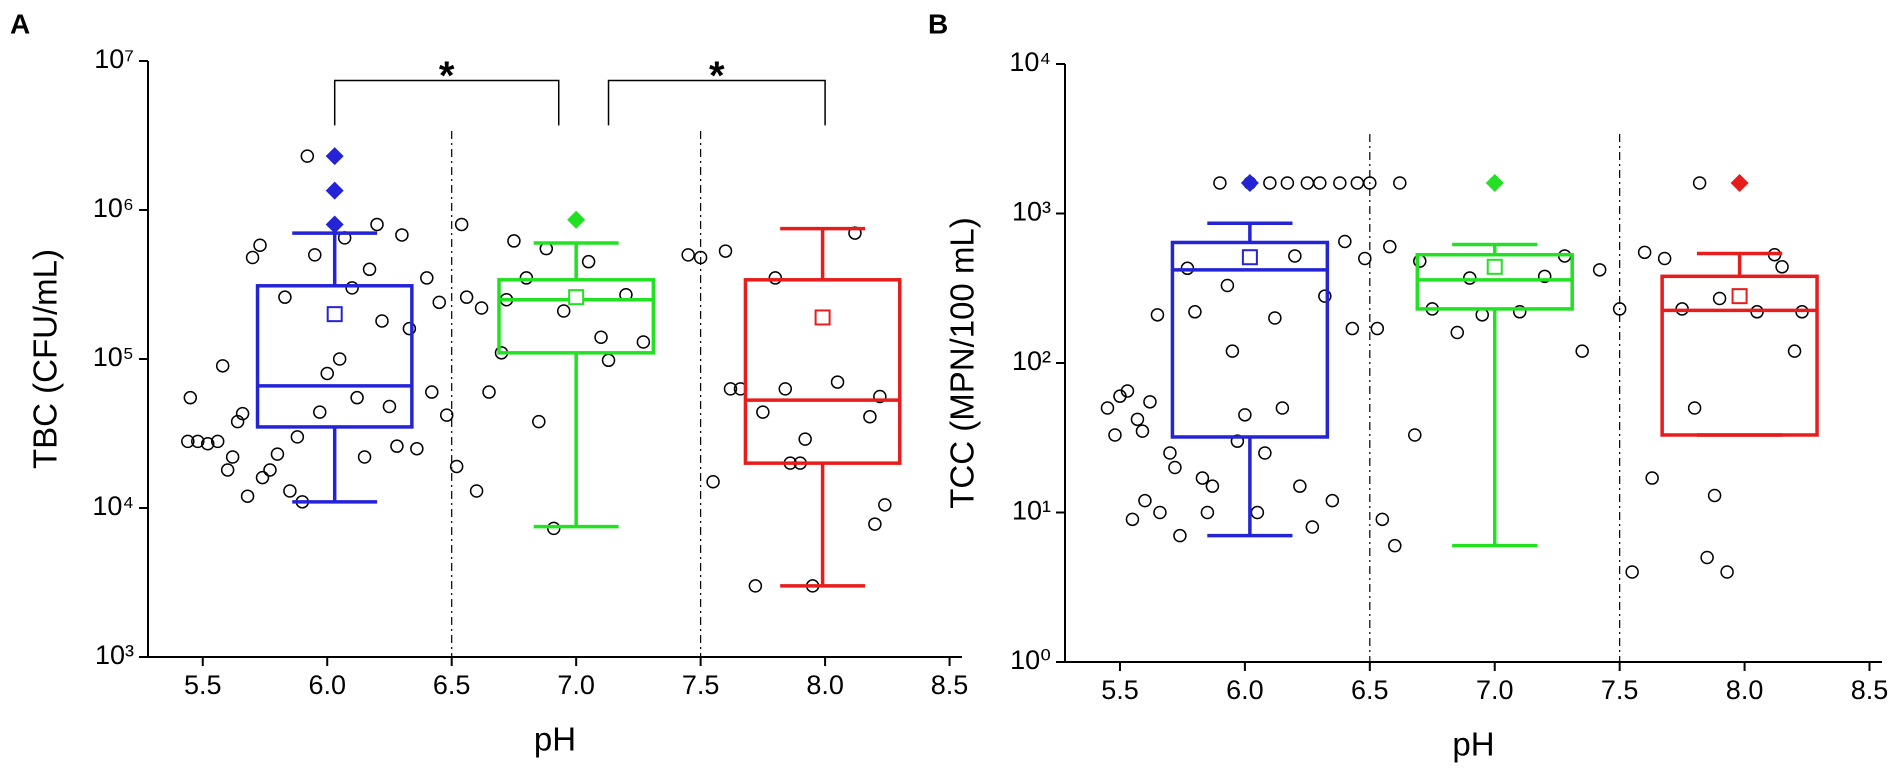  I want to click on x-tick-label: 5.5, so click(1120, 690).